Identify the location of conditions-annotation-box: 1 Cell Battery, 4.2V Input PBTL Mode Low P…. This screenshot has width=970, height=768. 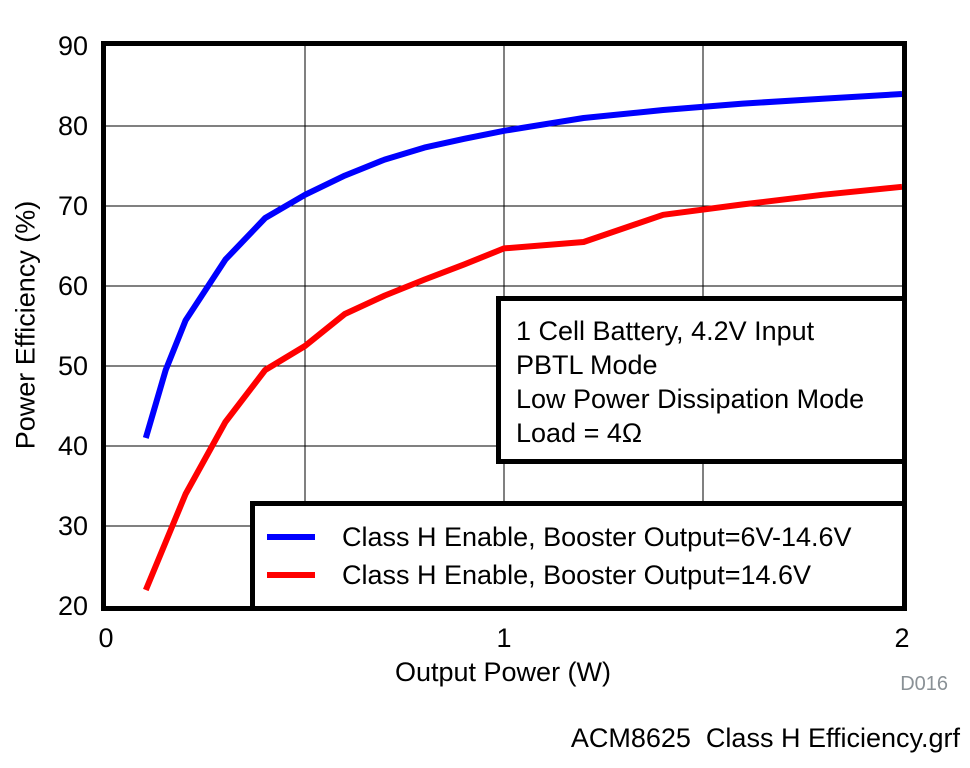
(701, 380).